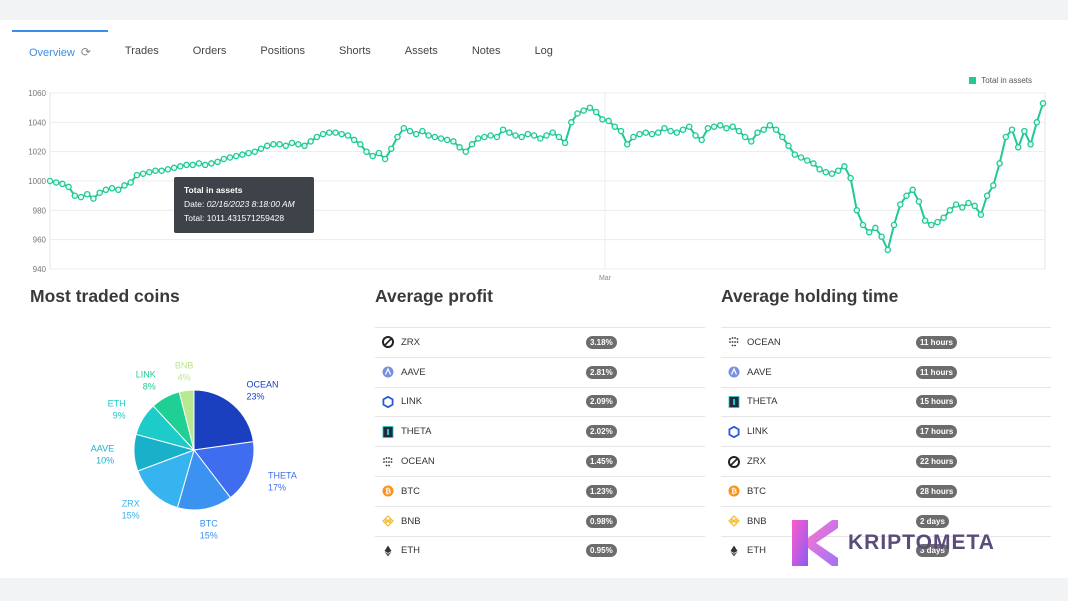 The image size is (1068, 601). Describe the element at coordinates (209, 51) in the screenshot. I see `tab-orders: Orders` at that location.